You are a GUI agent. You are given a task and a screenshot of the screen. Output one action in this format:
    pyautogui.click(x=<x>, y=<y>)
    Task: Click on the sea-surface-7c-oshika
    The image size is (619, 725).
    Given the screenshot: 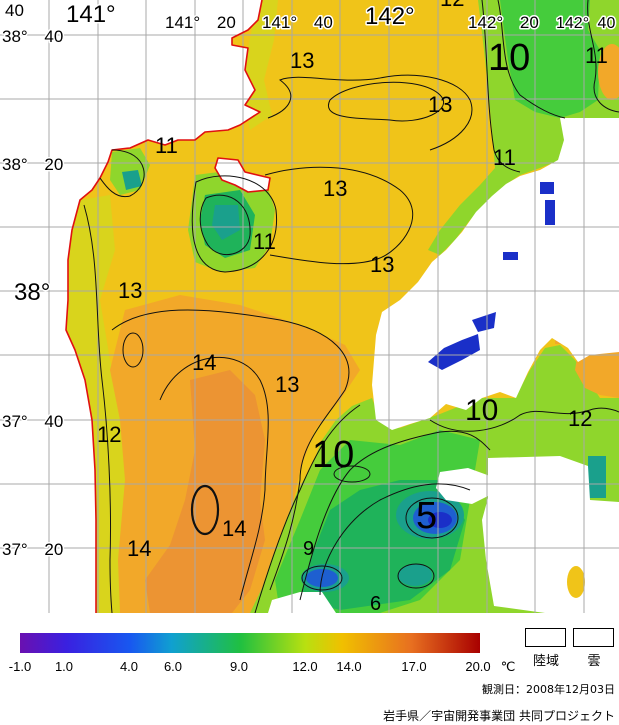 What is the action you would take?
    pyautogui.click(x=226, y=222)
    